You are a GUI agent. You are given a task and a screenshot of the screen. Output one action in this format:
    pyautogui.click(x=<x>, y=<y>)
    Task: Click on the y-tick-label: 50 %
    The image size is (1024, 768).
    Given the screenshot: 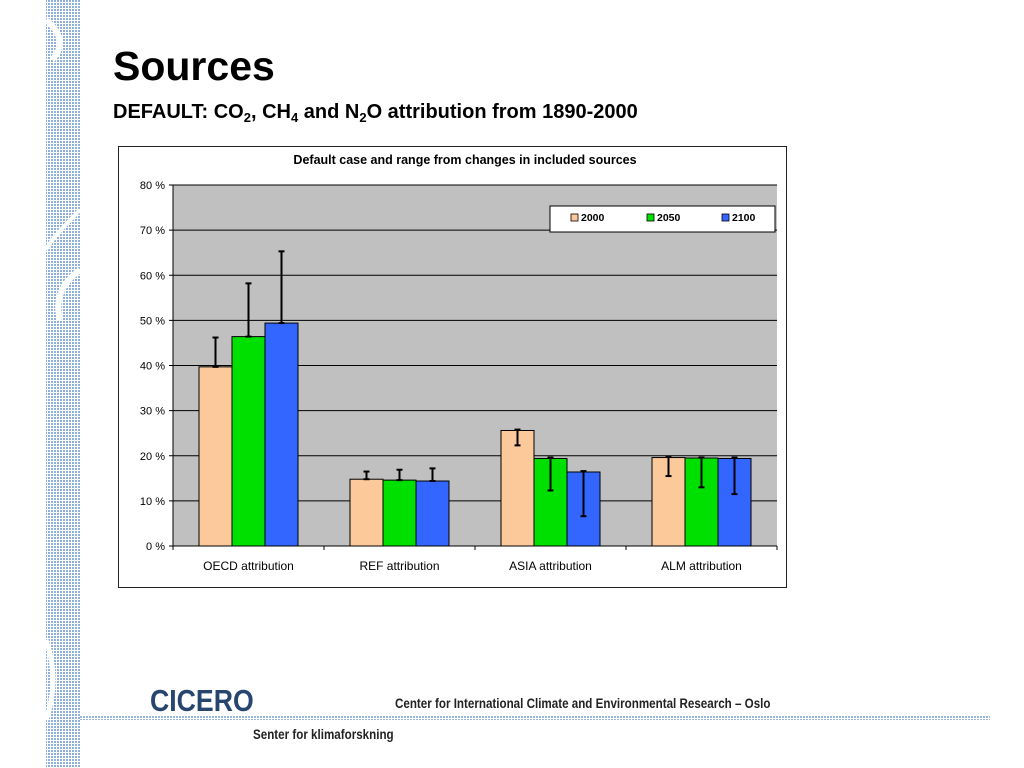 What is the action you would take?
    pyautogui.click(x=152, y=321)
    